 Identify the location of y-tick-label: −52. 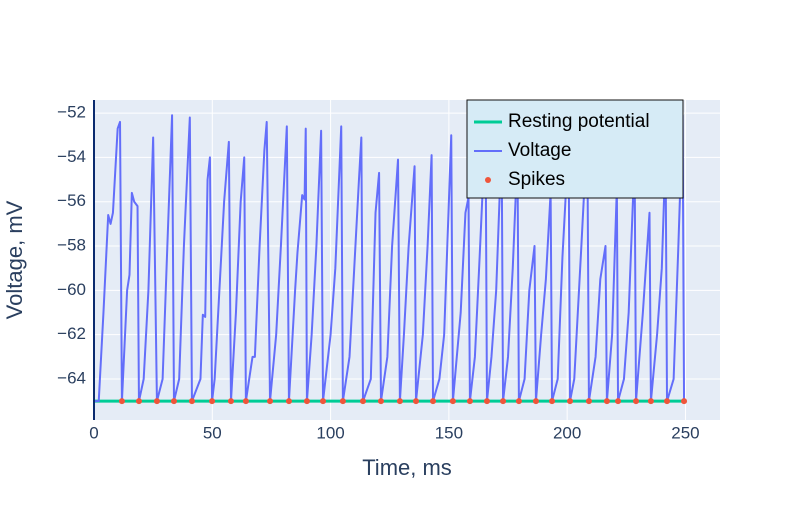
(71, 112).